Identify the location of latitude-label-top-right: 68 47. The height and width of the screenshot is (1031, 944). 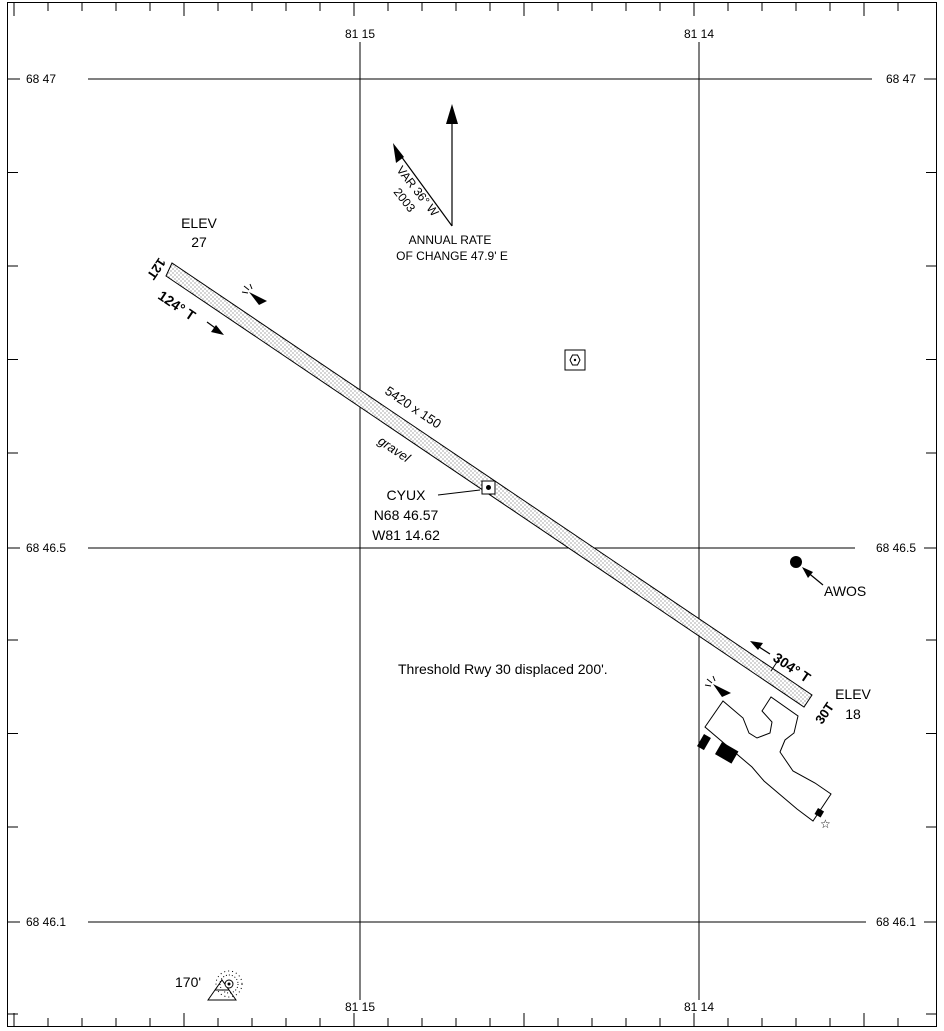
(901, 79).